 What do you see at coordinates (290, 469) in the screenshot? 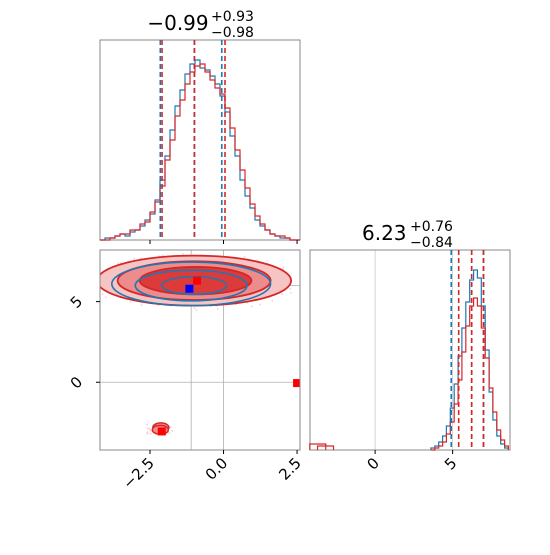
I see `contour-xtick-2-label: 2.5` at bounding box center [290, 469].